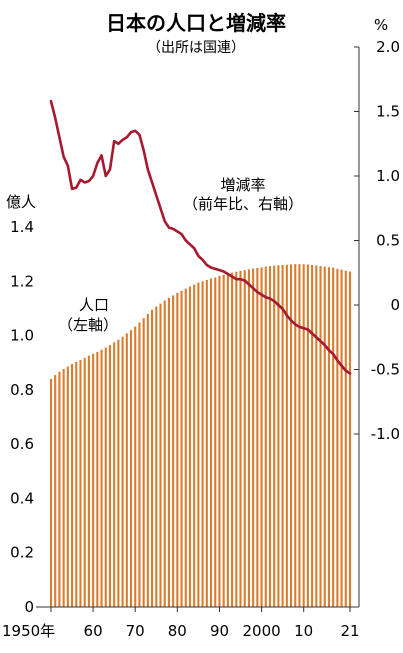 This screenshot has width=403, height=653. Describe the element at coordinates (385, 434) in the screenshot. I see `right-tick-label: -1.0` at that location.